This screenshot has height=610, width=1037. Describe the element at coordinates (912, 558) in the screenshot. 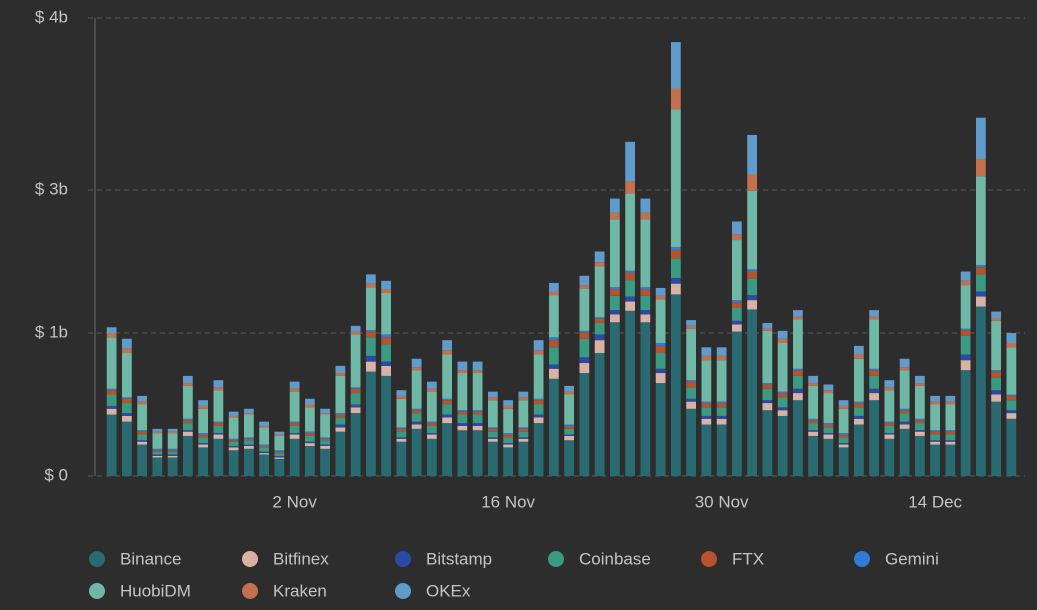

I see `legend-label: Gemini` at that location.